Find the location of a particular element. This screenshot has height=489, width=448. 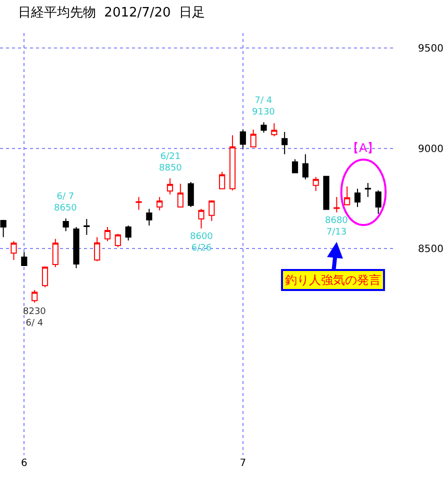

annotation: 8230 6/ 4 is located at coordinates (34, 318).